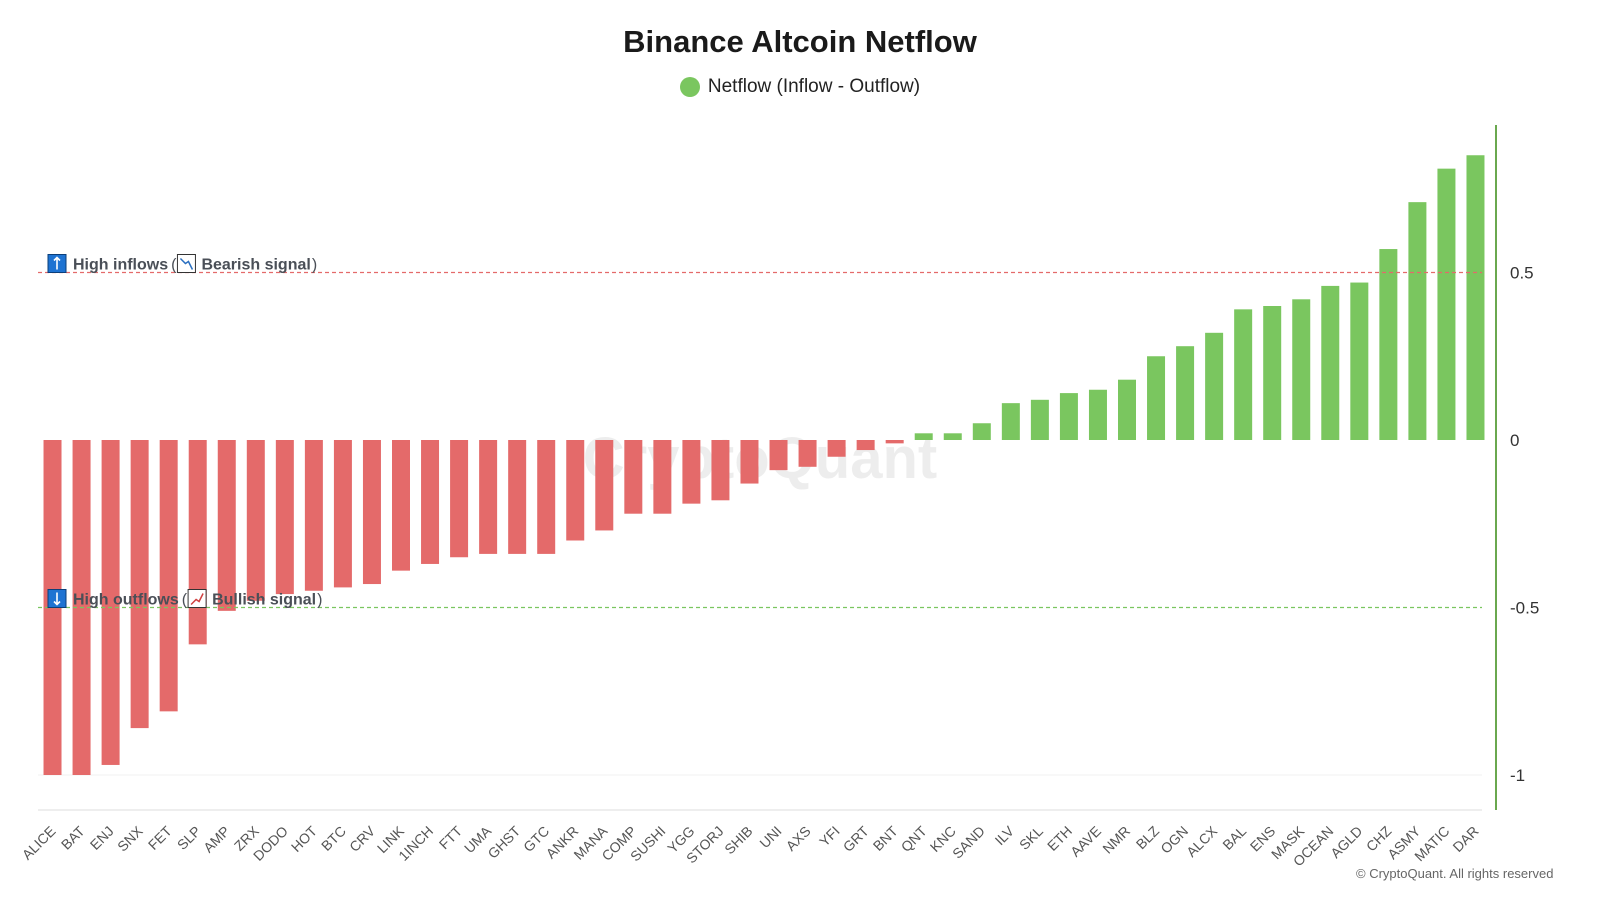 This screenshot has height=900, width=1600. I want to click on bar-grt, so click(865, 445).